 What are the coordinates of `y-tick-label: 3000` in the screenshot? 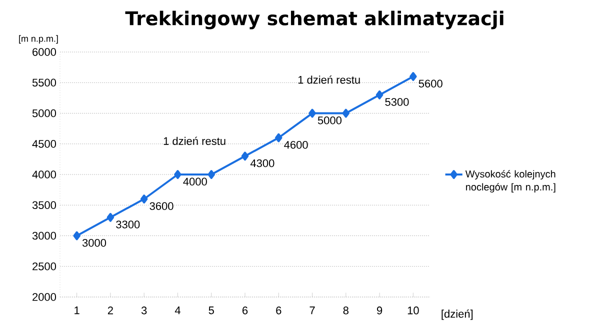 It's located at (44, 236).